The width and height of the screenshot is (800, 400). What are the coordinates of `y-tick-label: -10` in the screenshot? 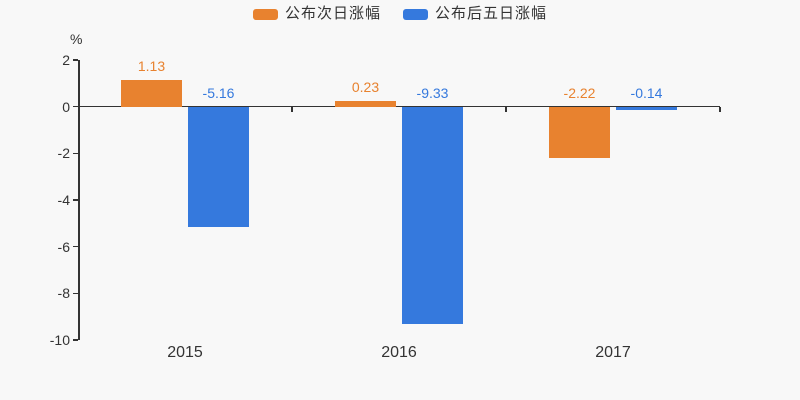 It's located at (59, 340).